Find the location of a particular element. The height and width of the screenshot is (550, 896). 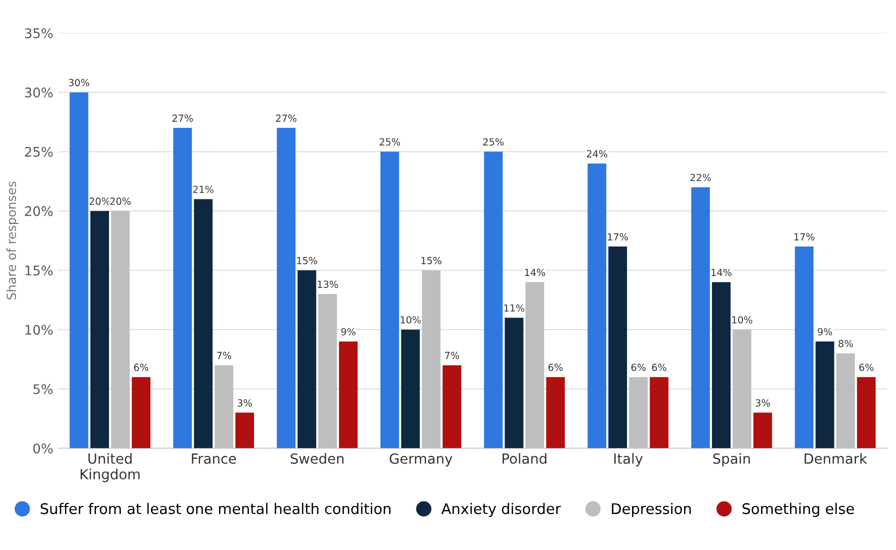

data-label: 24% is located at coordinates (597, 154).